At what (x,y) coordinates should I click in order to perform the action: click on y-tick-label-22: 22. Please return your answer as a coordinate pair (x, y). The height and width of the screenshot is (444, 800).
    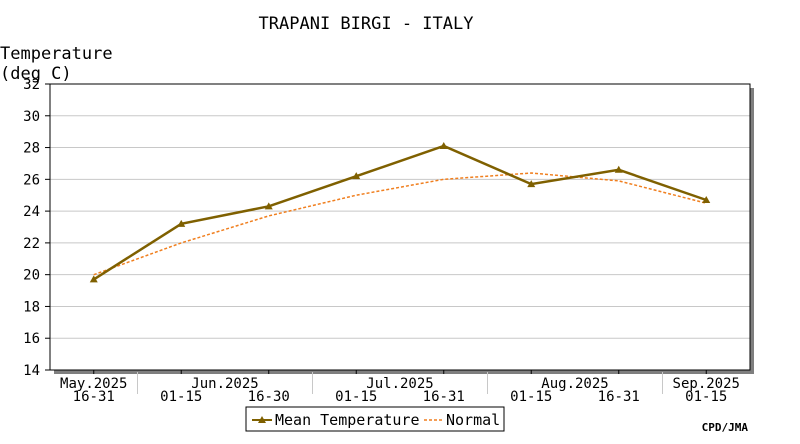
    Looking at the image, I should click on (31, 244).